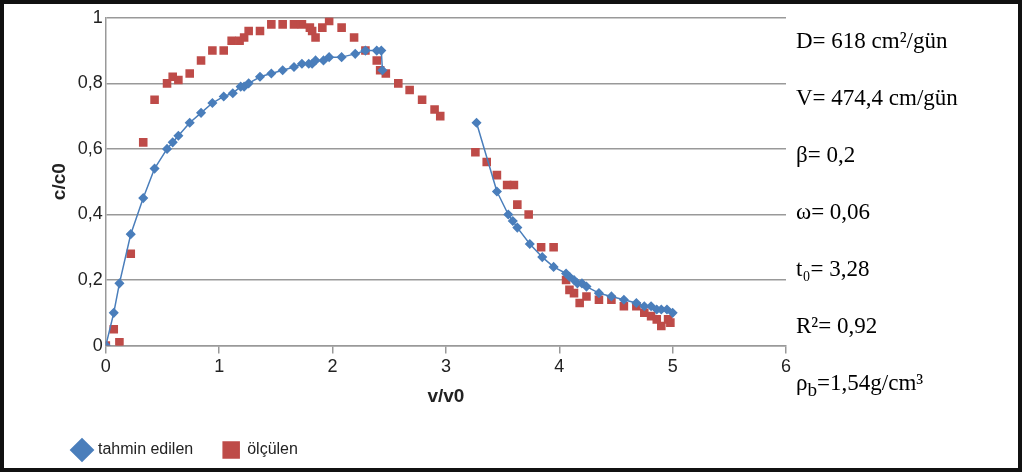 This screenshot has width=1022, height=472. I want to click on legend-label: ölçülen, so click(272, 449).